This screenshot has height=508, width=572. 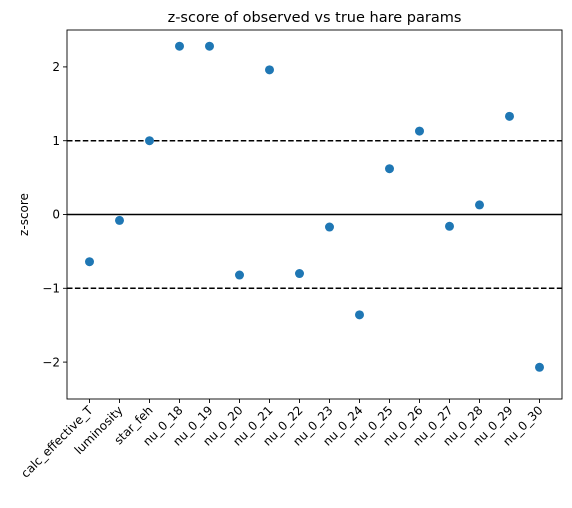 I want to click on y-tick-label: 1, so click(x=56, y=141).